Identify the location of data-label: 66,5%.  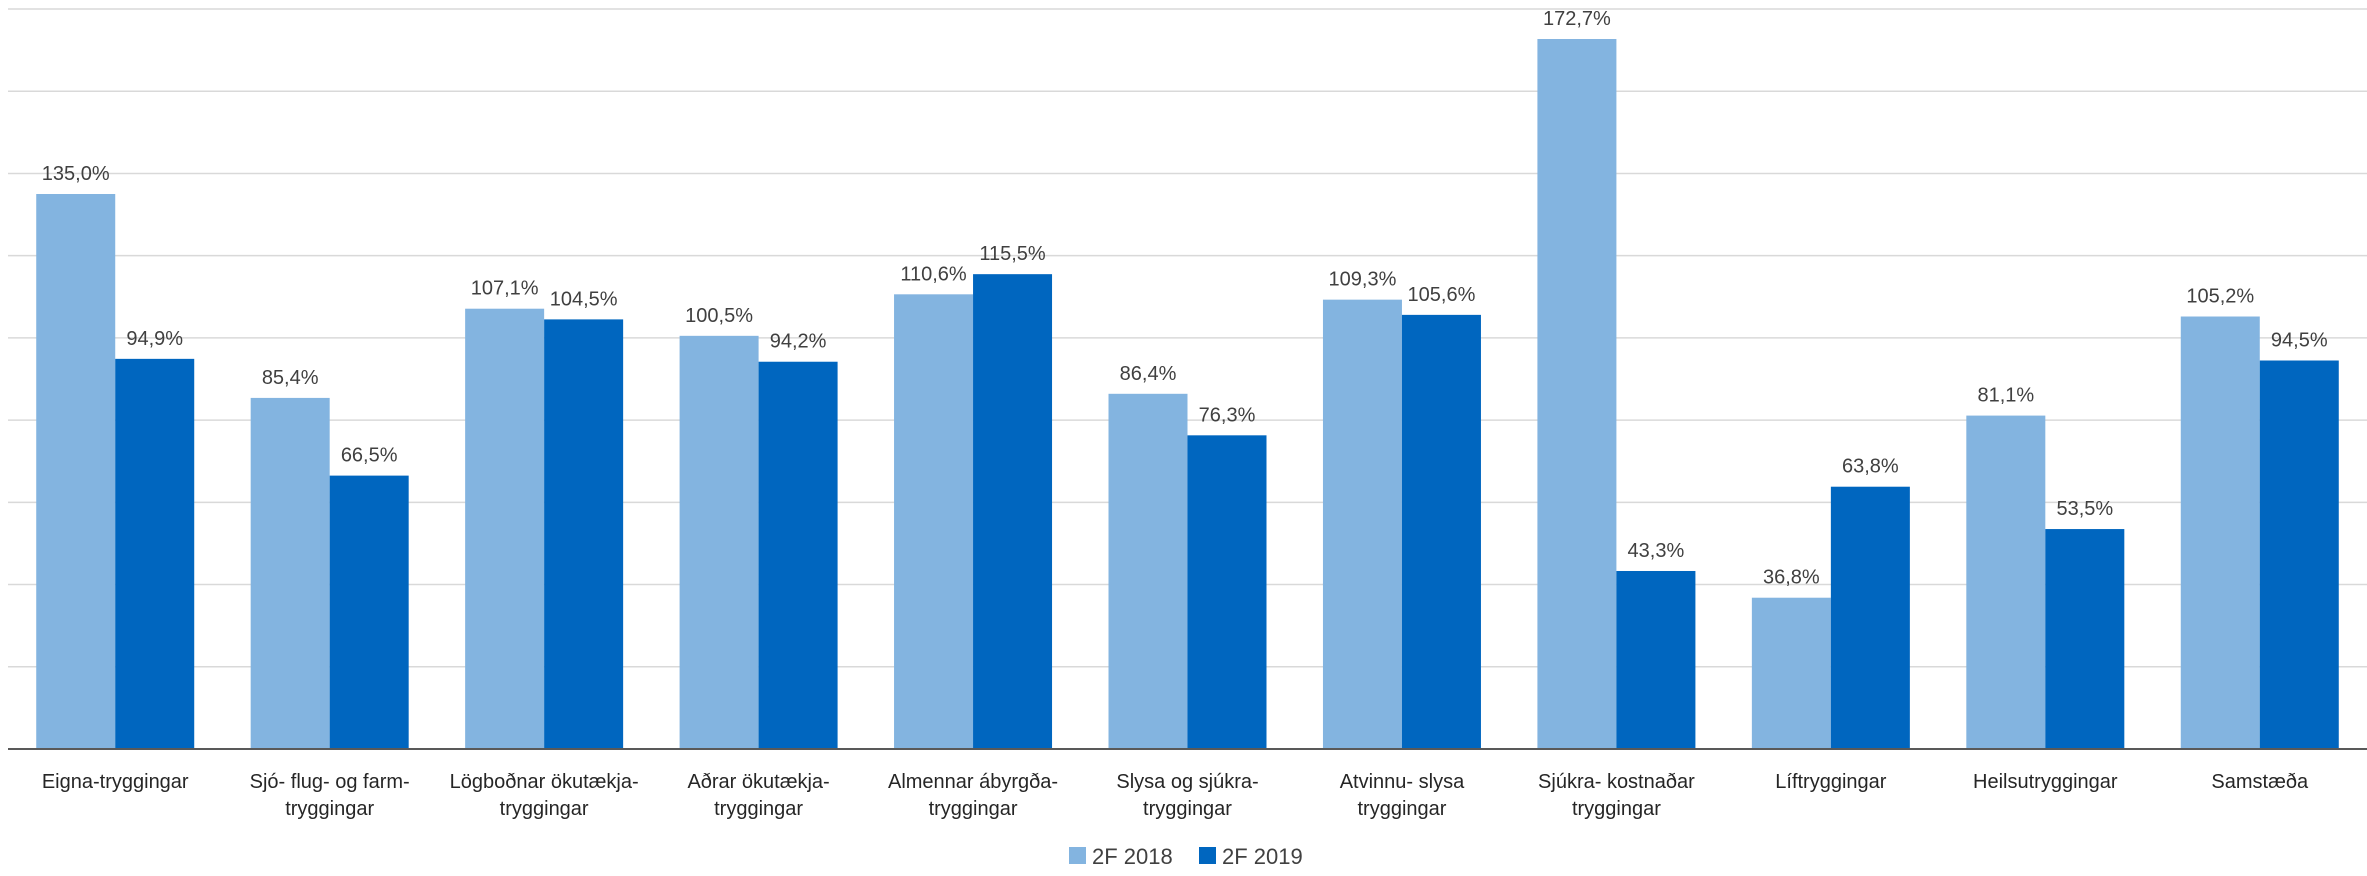
(369, 456).